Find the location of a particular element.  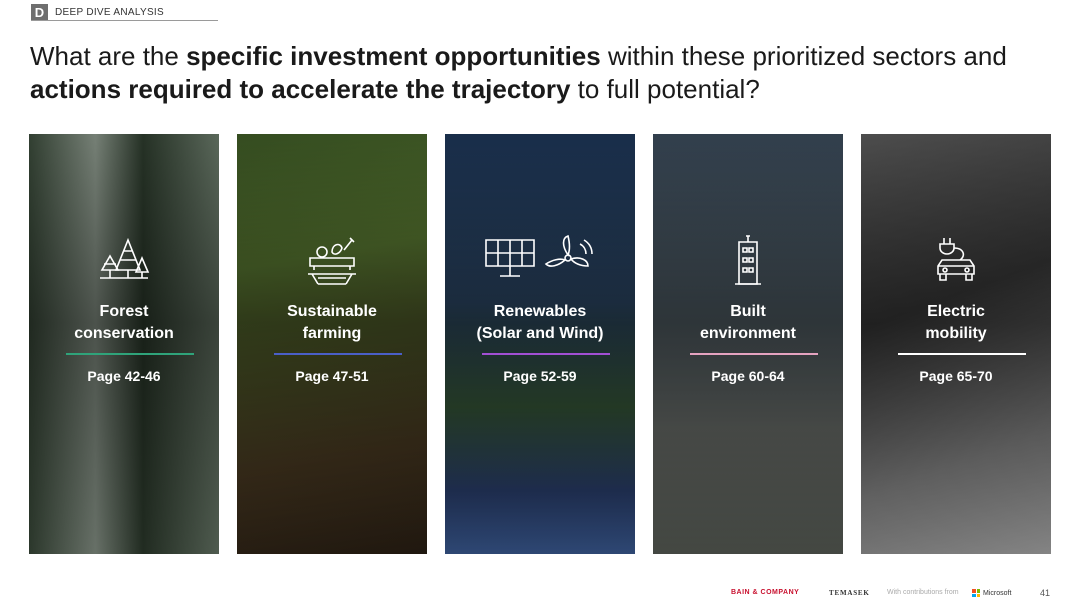

page-link: Page 42-46 is located at coordinates (124, 376).